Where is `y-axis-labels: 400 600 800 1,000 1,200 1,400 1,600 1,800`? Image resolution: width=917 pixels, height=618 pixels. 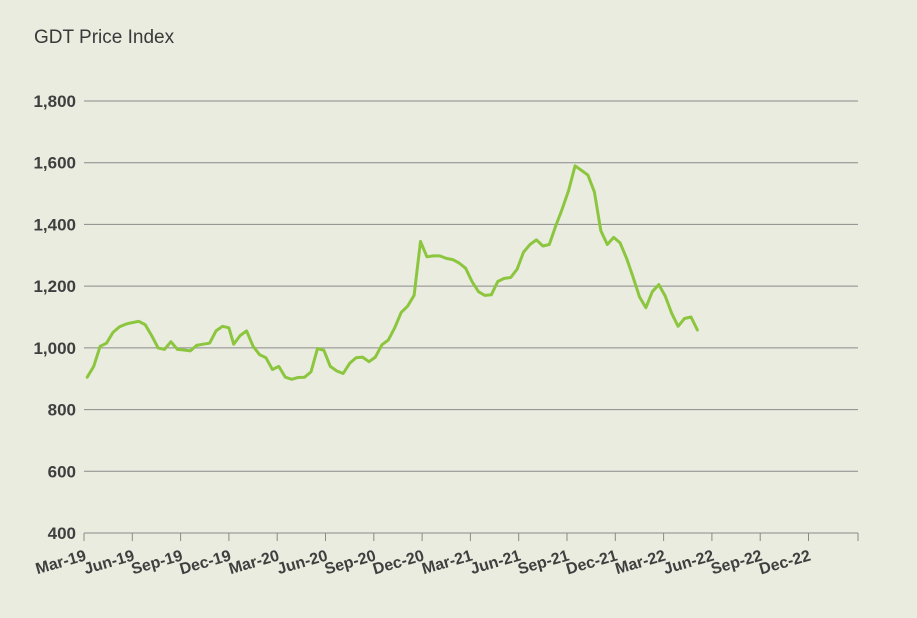
y-axis-labels: 400 600 800 1,000 1,200 1,400 1,600 1,800 is located at coordinates (54, 317).